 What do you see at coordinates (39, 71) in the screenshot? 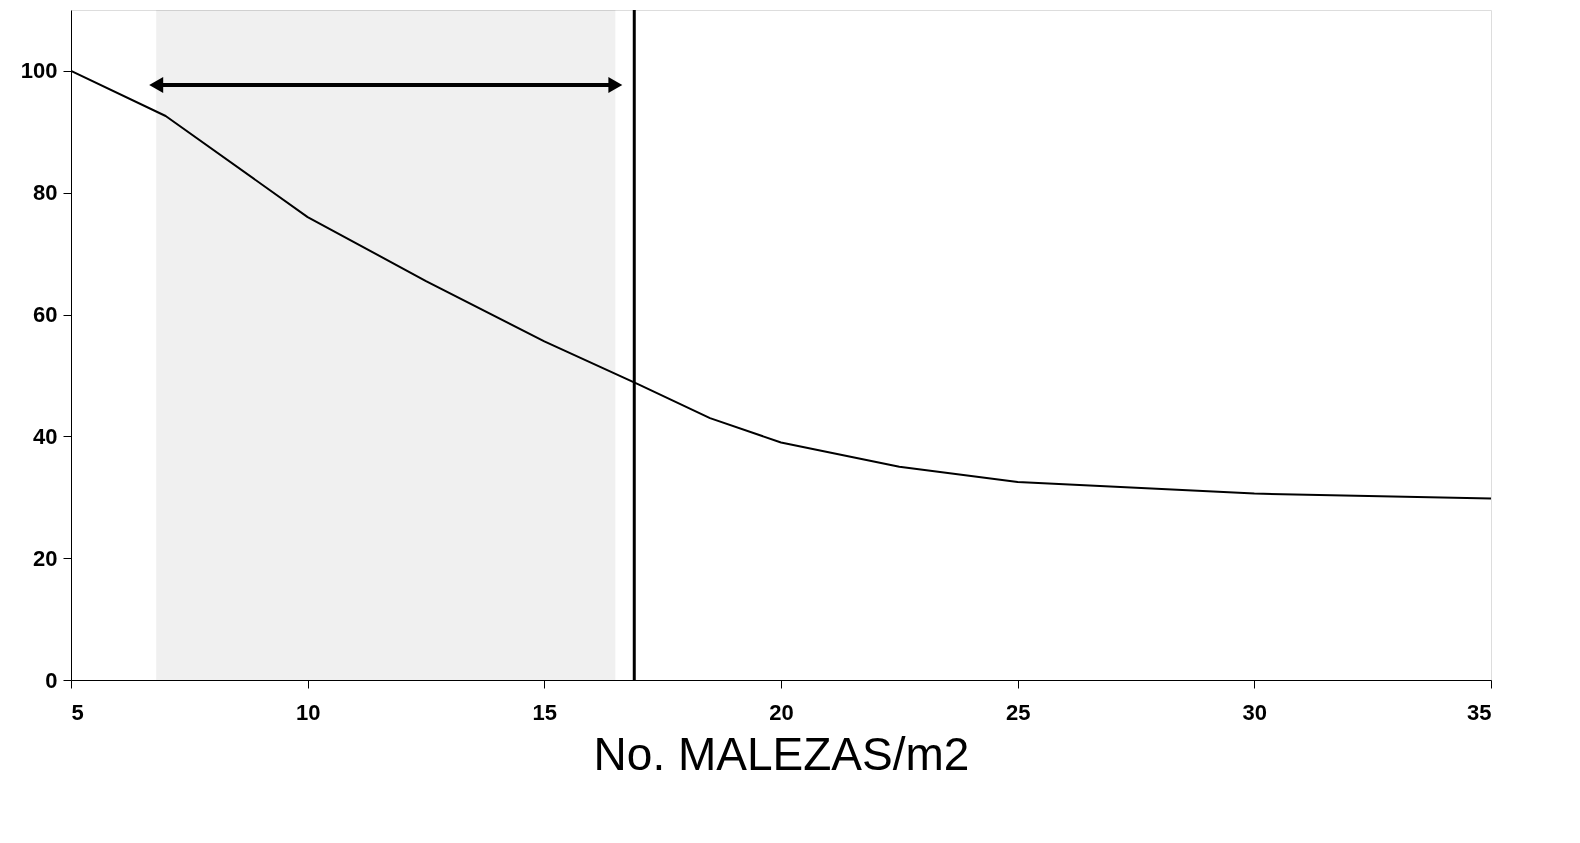
I see `y-tick-label: 100` at bounding box center [39, 71].